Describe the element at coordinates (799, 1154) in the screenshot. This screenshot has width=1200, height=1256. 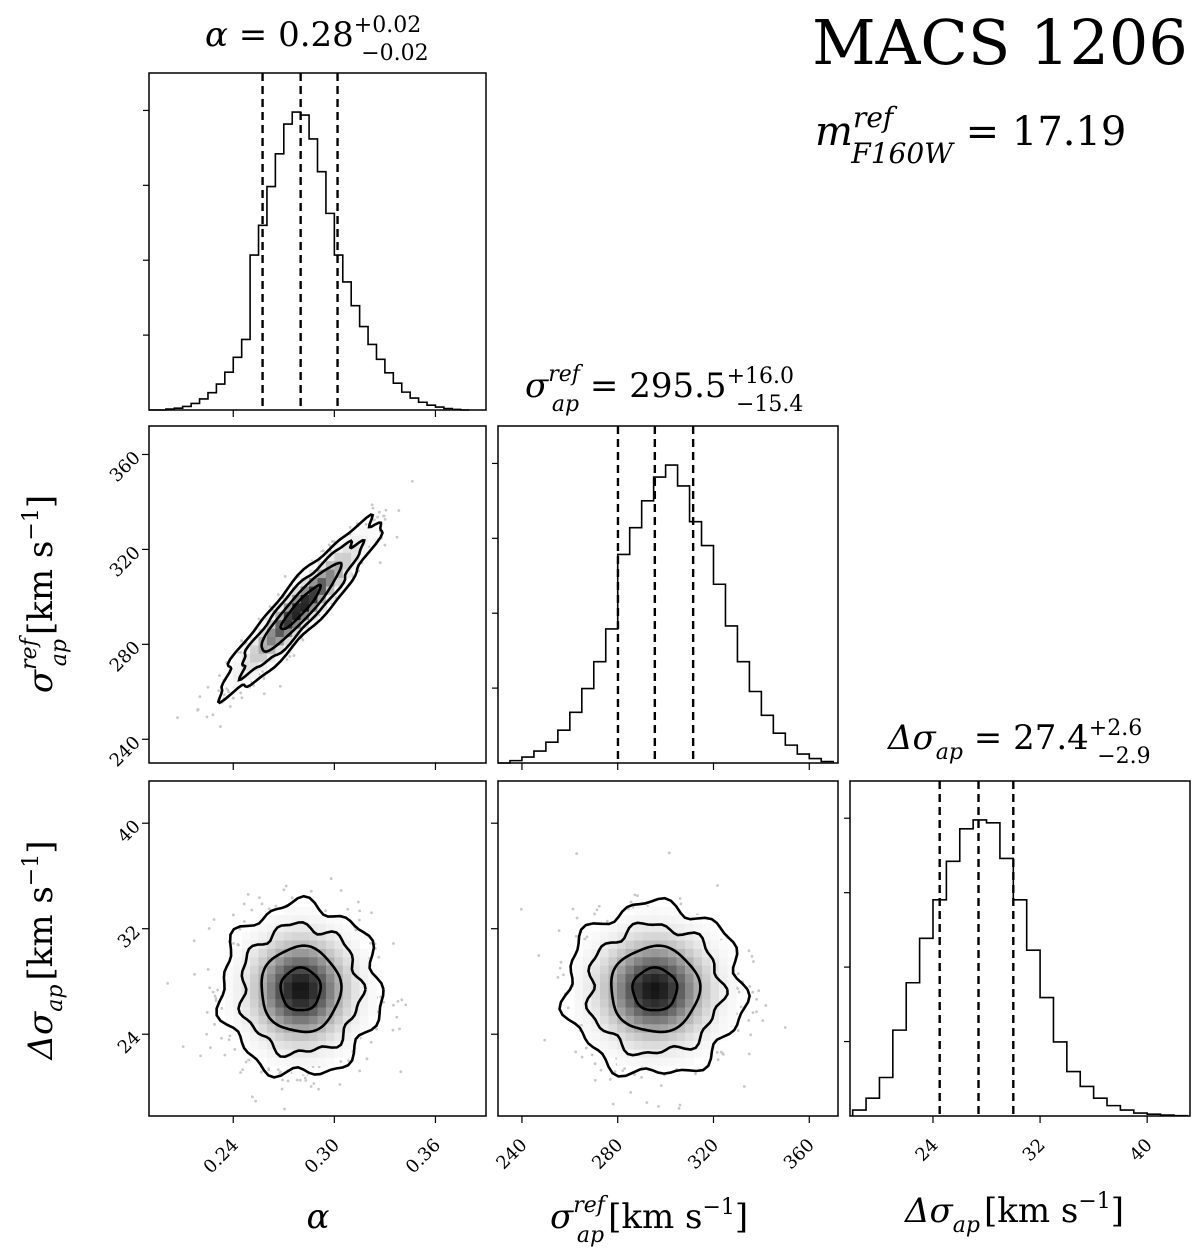
I see `x-tick-label-sigma_ap_ref: 360` at that location.